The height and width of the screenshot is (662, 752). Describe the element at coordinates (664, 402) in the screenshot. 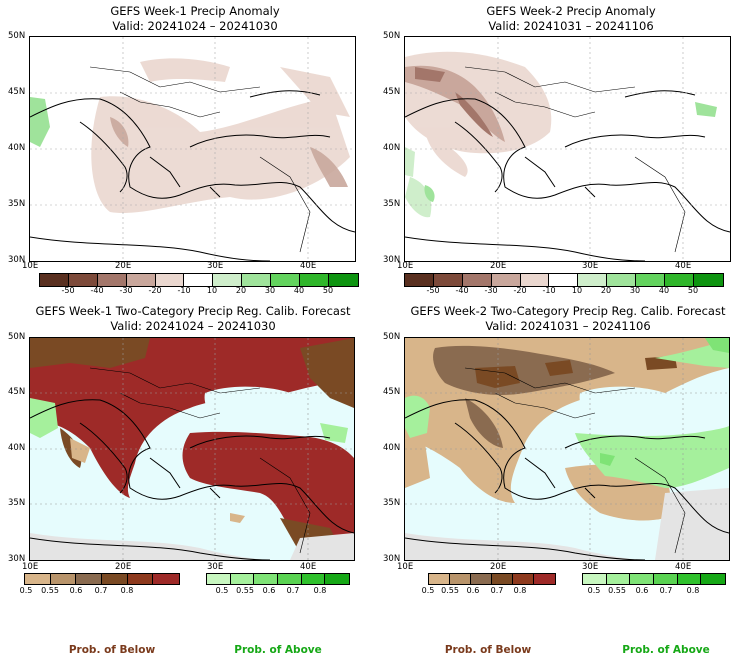

I see `above-prob-medium` at that location.